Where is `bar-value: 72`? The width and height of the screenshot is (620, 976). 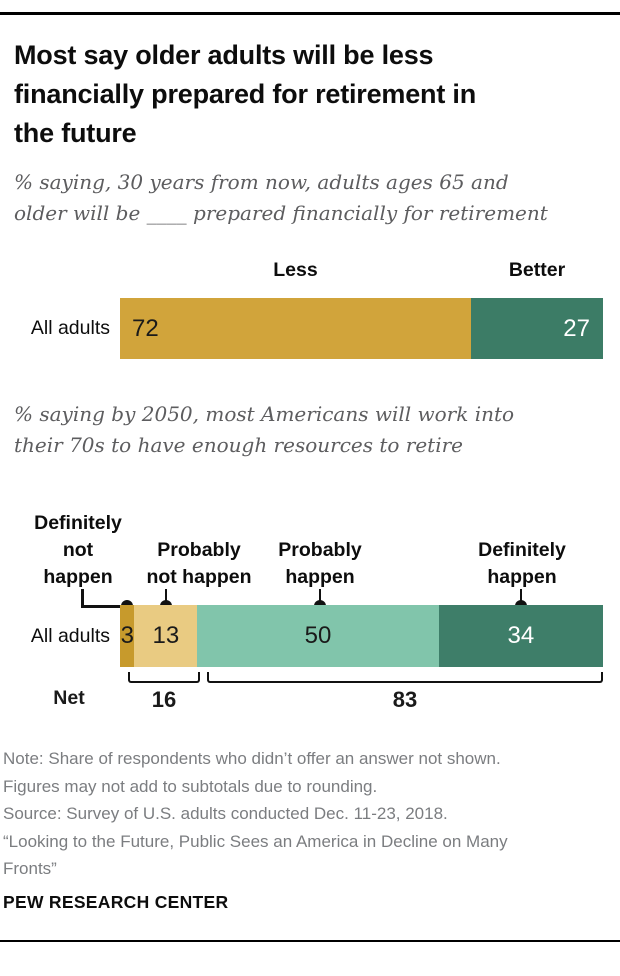 bar-value: 72 is located at coordinates (145, 328).